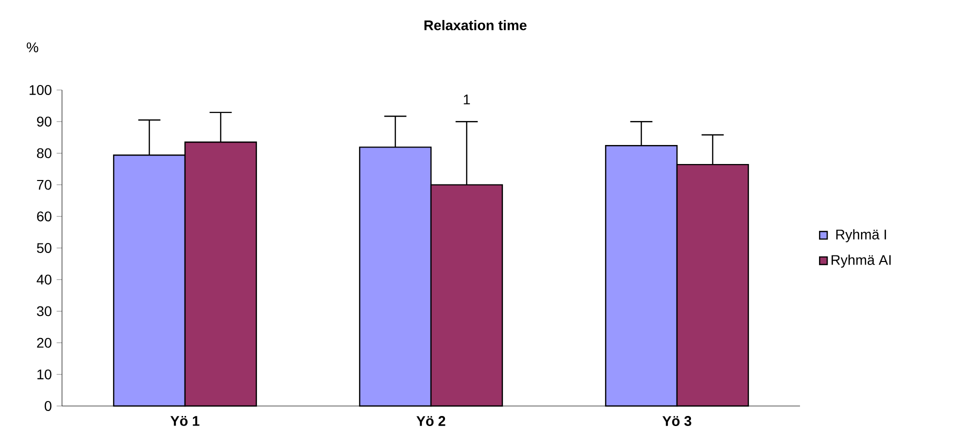 This screenshot has width=953, height=433. What do you see at coordinates (44, 311) in the screenshot?
I see `y-tick-label: 30` at bounding box center [44, 311].